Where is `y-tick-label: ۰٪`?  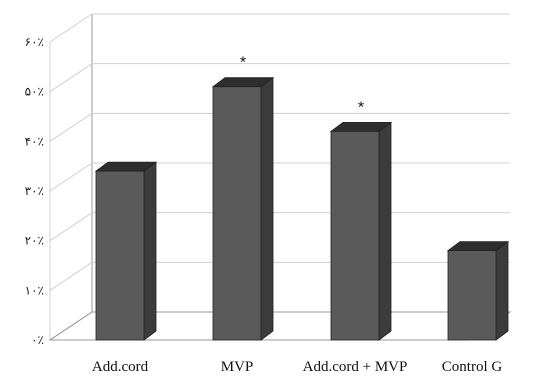
y-tick-label: ۰٪ is located at coordinates (37, 340).